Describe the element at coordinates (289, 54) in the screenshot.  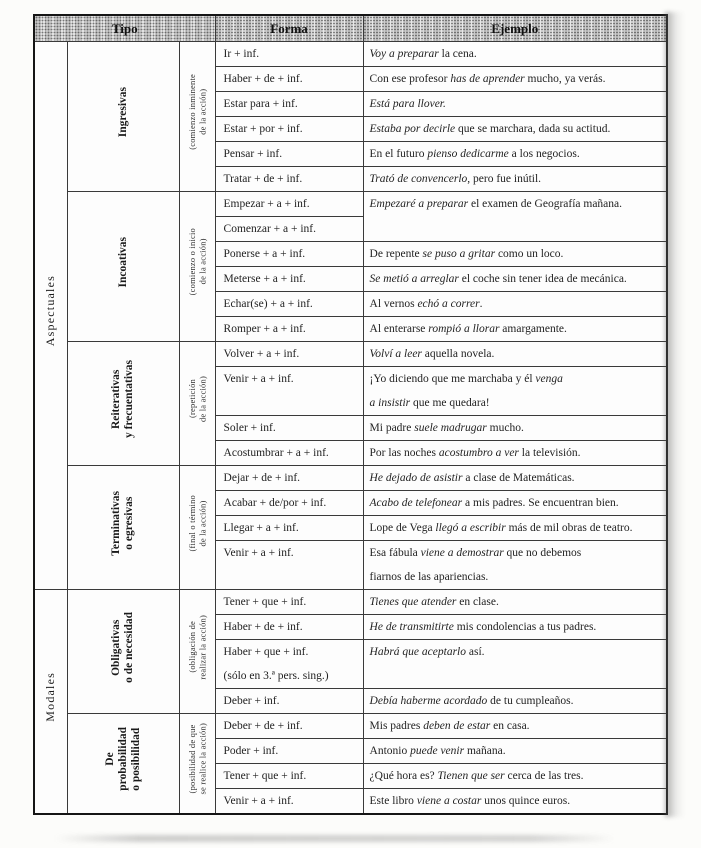
I see `forma-cell: Ir + inf.` at that location.